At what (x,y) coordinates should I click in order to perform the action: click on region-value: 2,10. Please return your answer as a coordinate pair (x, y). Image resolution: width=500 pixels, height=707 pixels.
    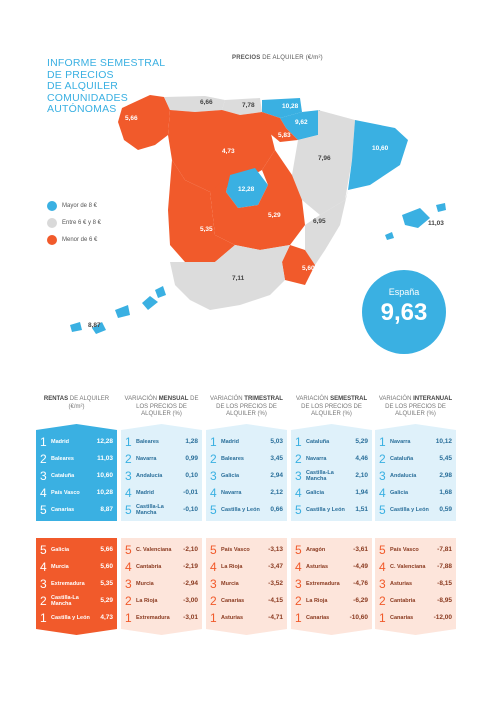
    Looking at the image, I should click on (361, 475).